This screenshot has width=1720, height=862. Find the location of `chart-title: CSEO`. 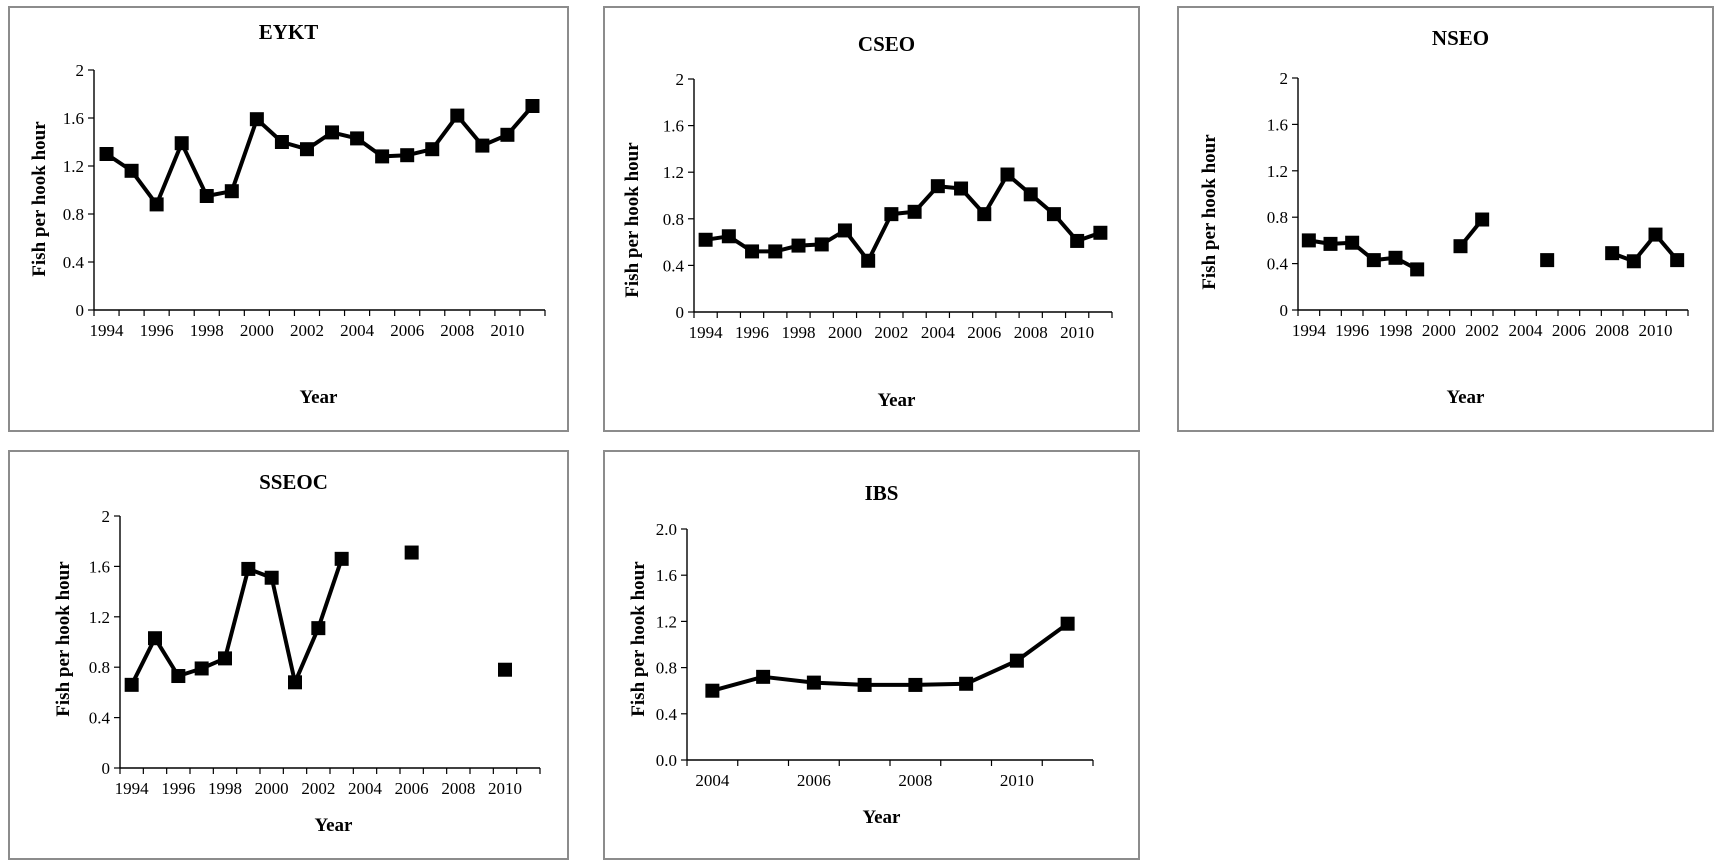

chart-title: CSEO is located at coordinates (886, 44).